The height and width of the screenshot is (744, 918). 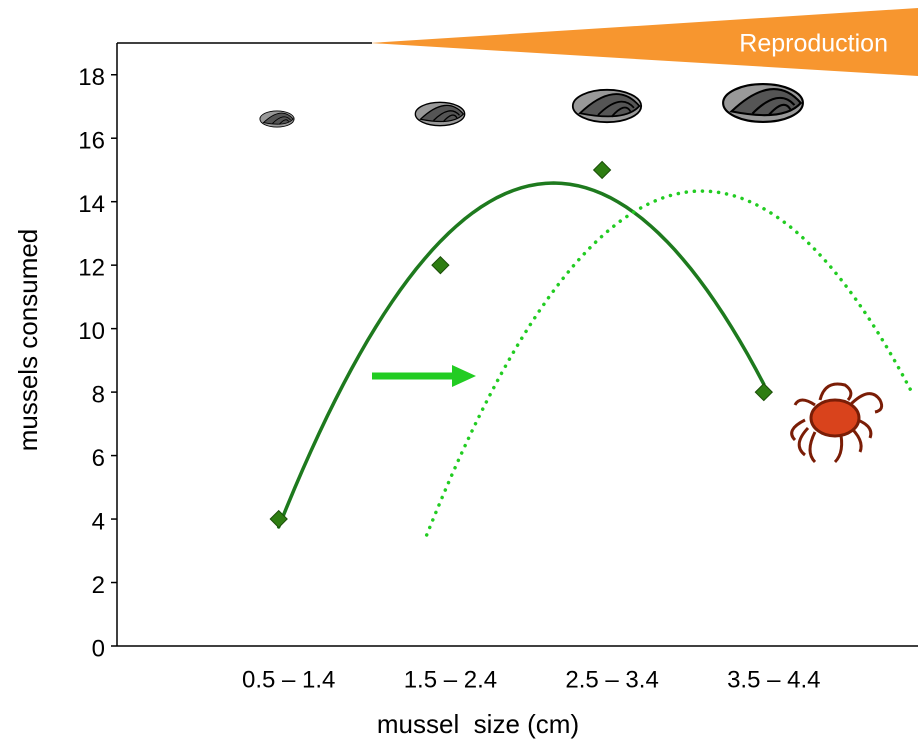 I want to click on y-axis-title: mussels consumed, so click(x=28, y=340).